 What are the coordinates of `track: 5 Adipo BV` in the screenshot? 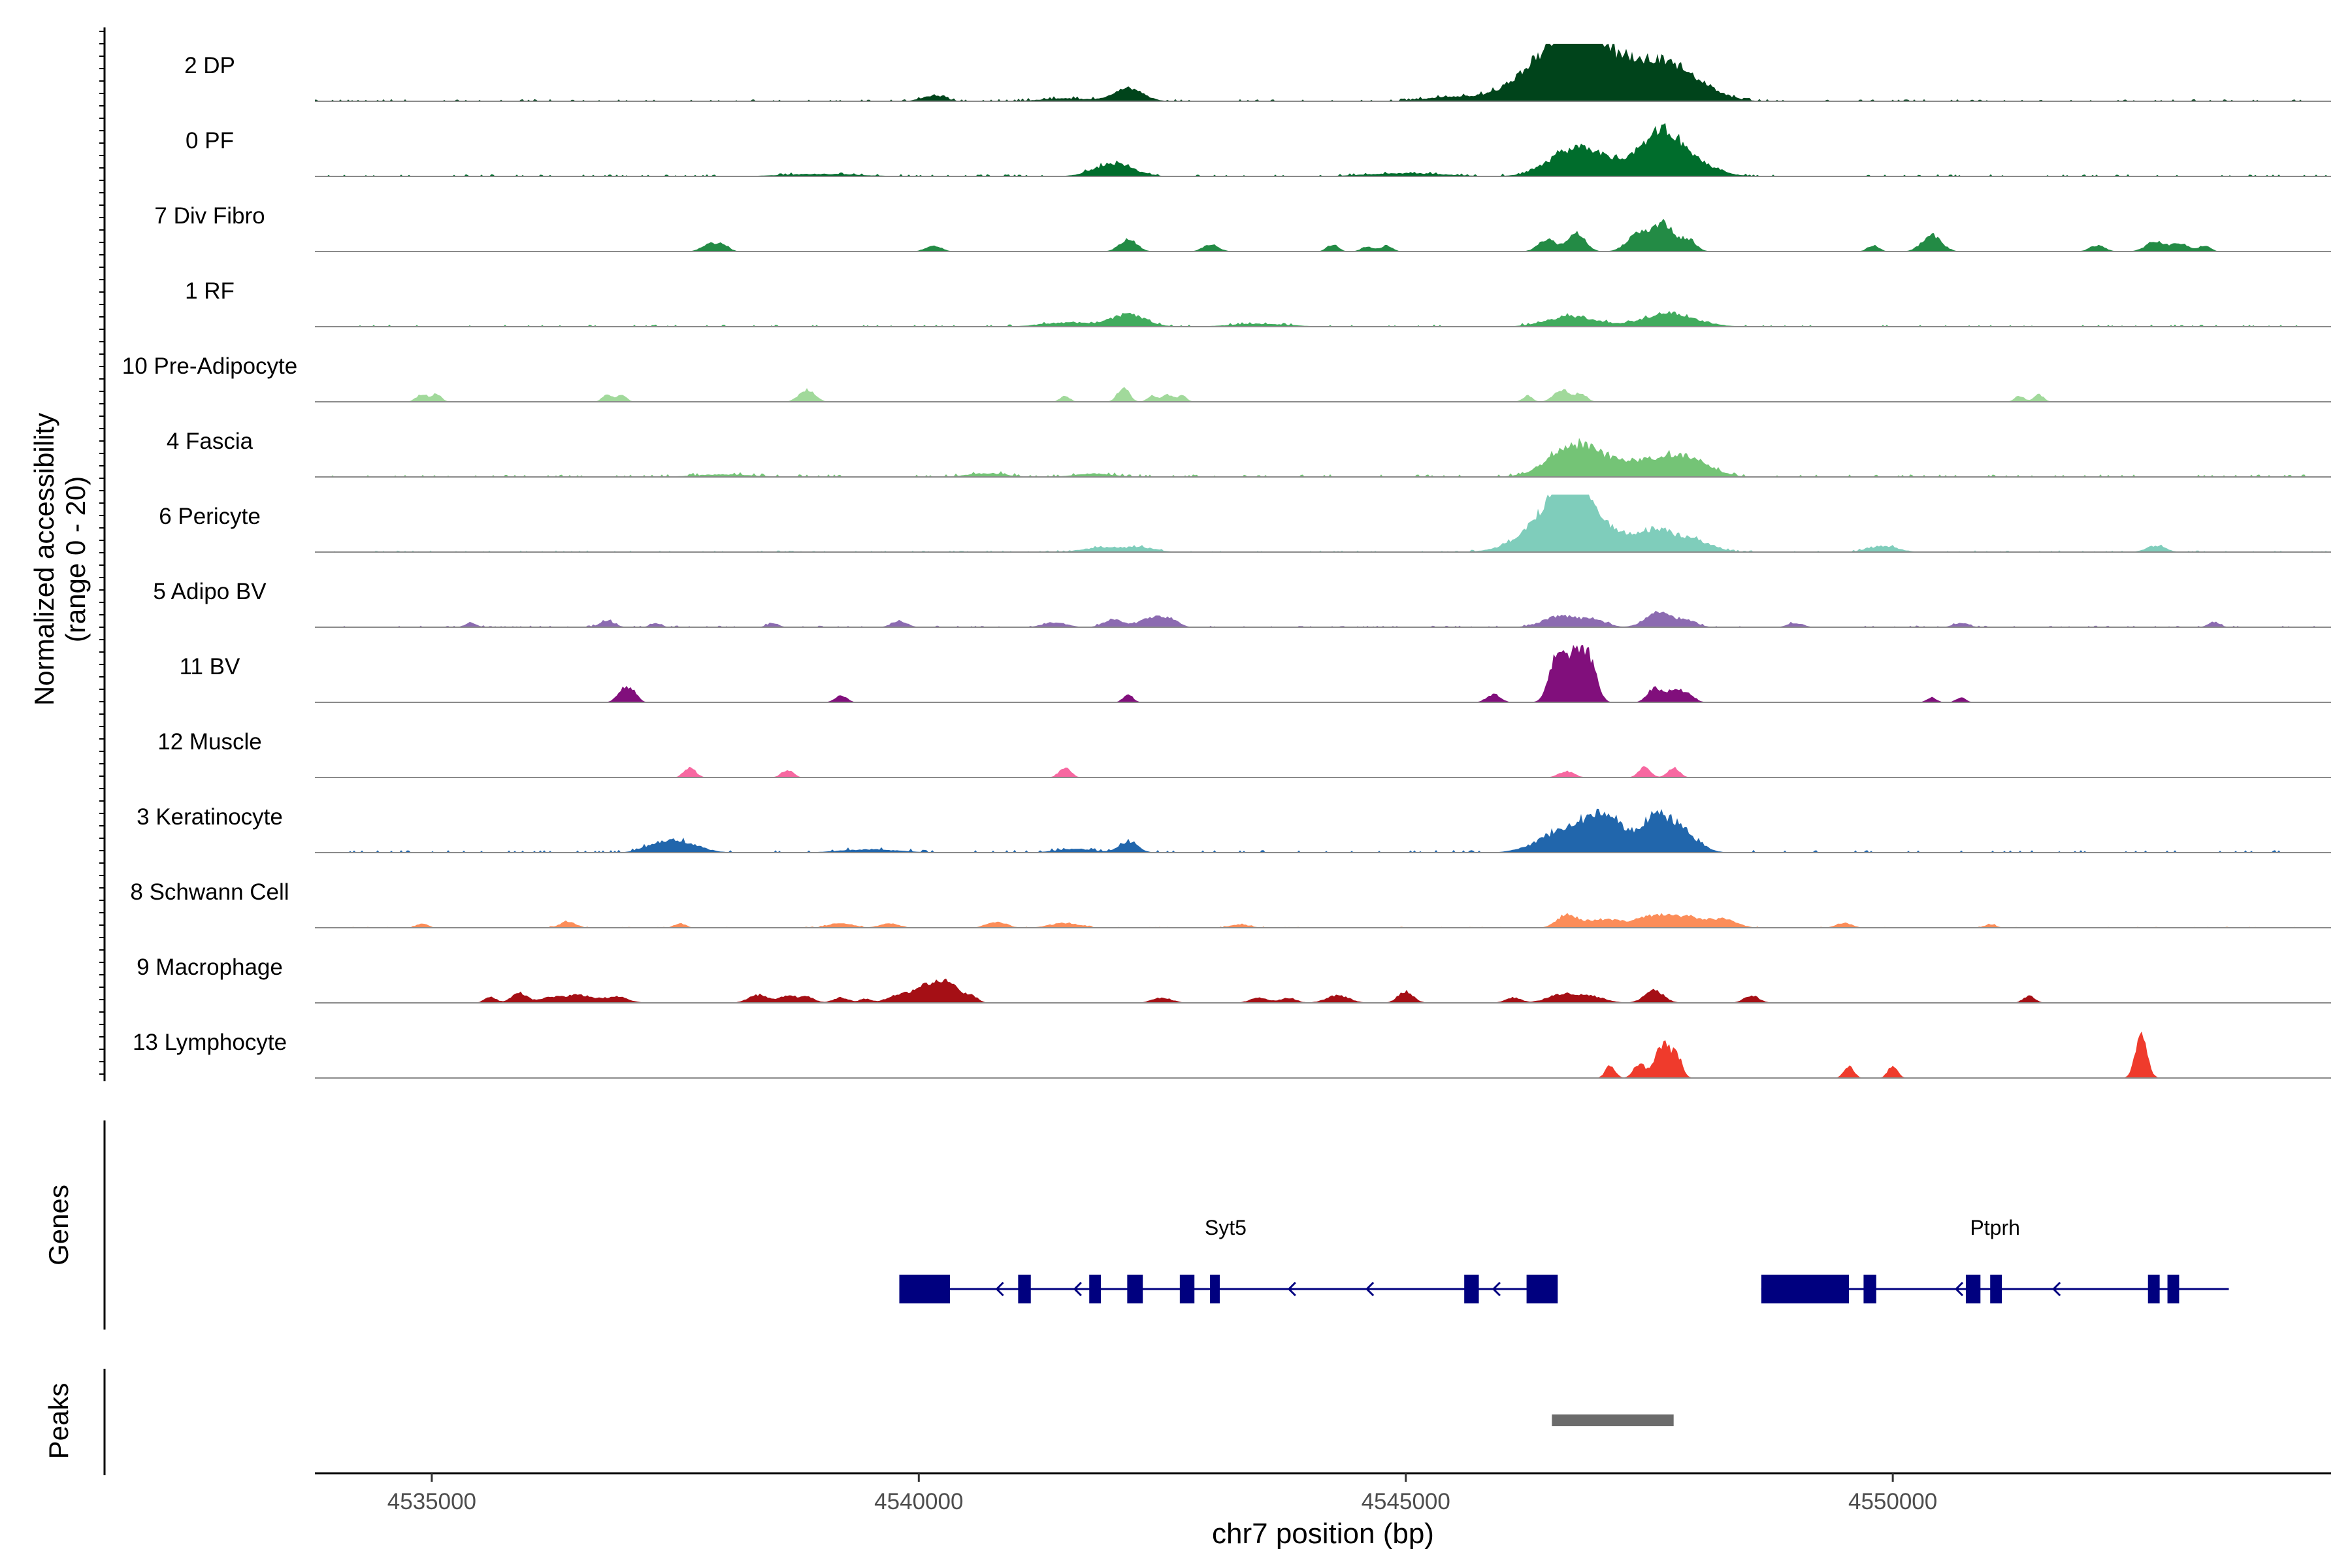 It's located at (1242, 603).